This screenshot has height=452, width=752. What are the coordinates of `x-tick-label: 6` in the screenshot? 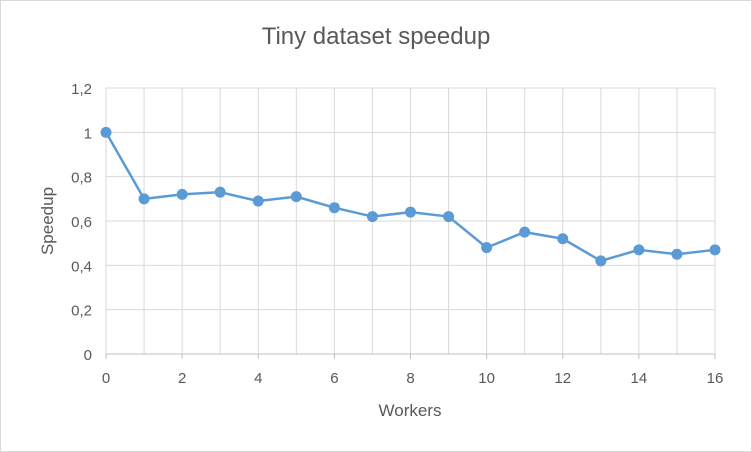 It's located at (334, 378).